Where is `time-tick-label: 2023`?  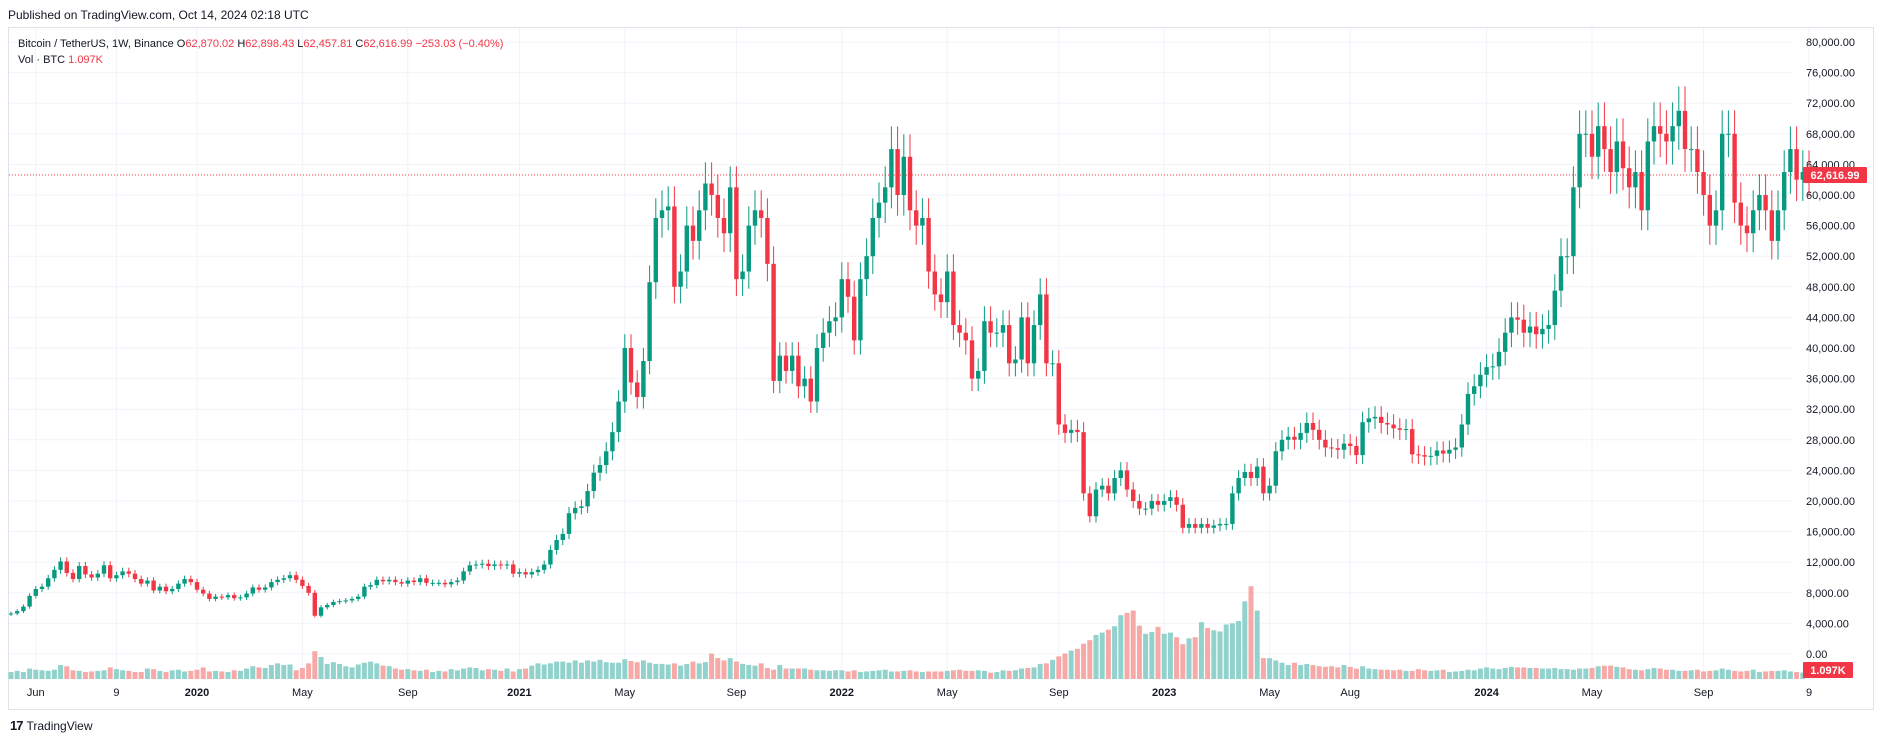
time-tick-label: 2023 is located at coordinates (1164, 693).